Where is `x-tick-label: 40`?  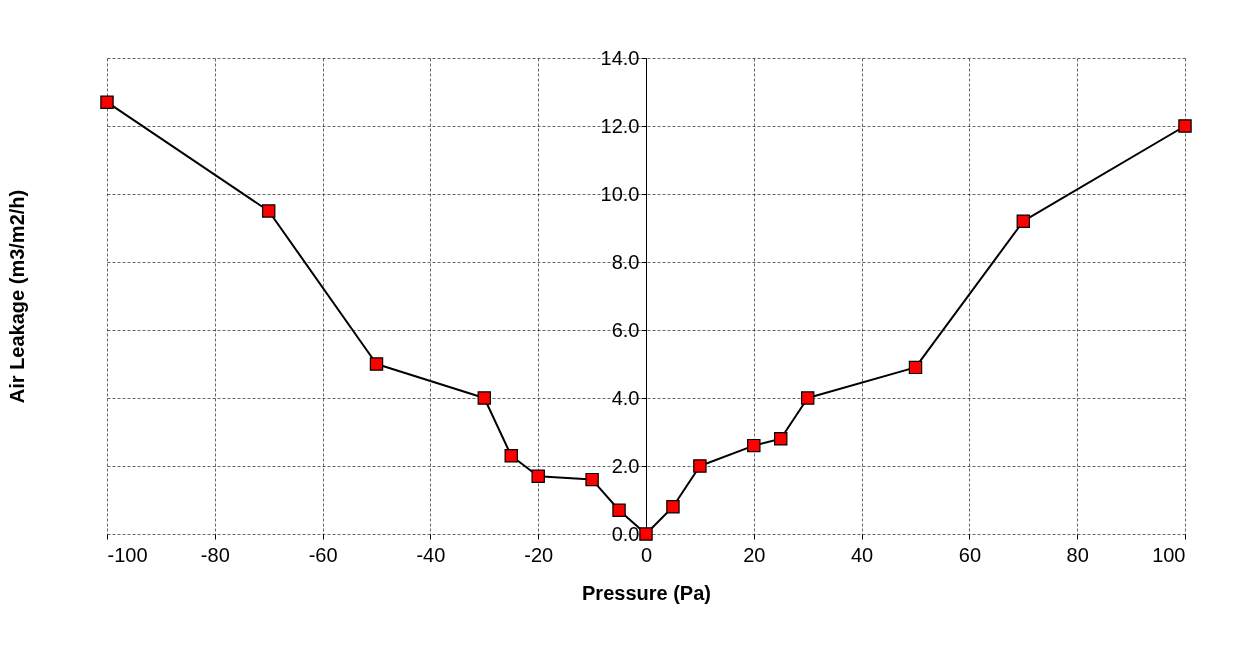 x-tick-label: 40 is located at coordinates (862, 554).